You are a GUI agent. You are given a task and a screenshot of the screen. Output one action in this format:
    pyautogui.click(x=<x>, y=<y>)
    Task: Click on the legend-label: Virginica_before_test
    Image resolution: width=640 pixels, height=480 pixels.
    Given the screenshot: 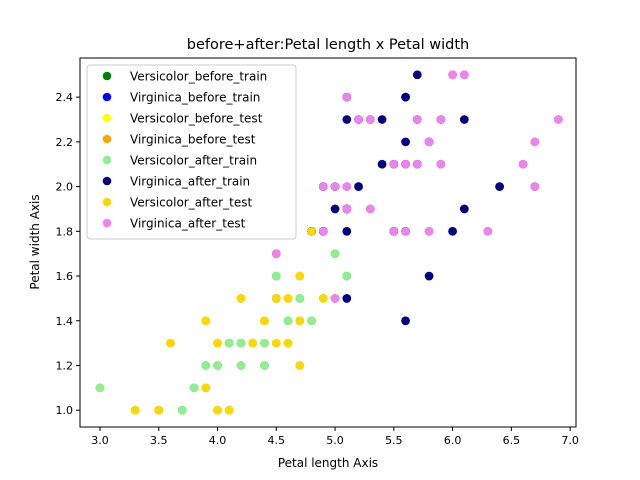 What is the action you would take?
    pyautogui.click(x=193, y=140)
    